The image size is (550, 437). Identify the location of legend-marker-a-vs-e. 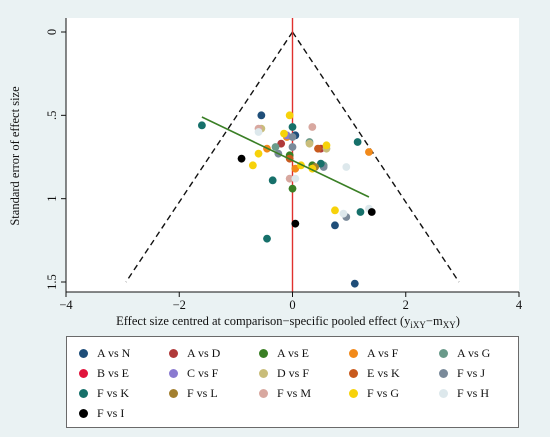
(263, 353).